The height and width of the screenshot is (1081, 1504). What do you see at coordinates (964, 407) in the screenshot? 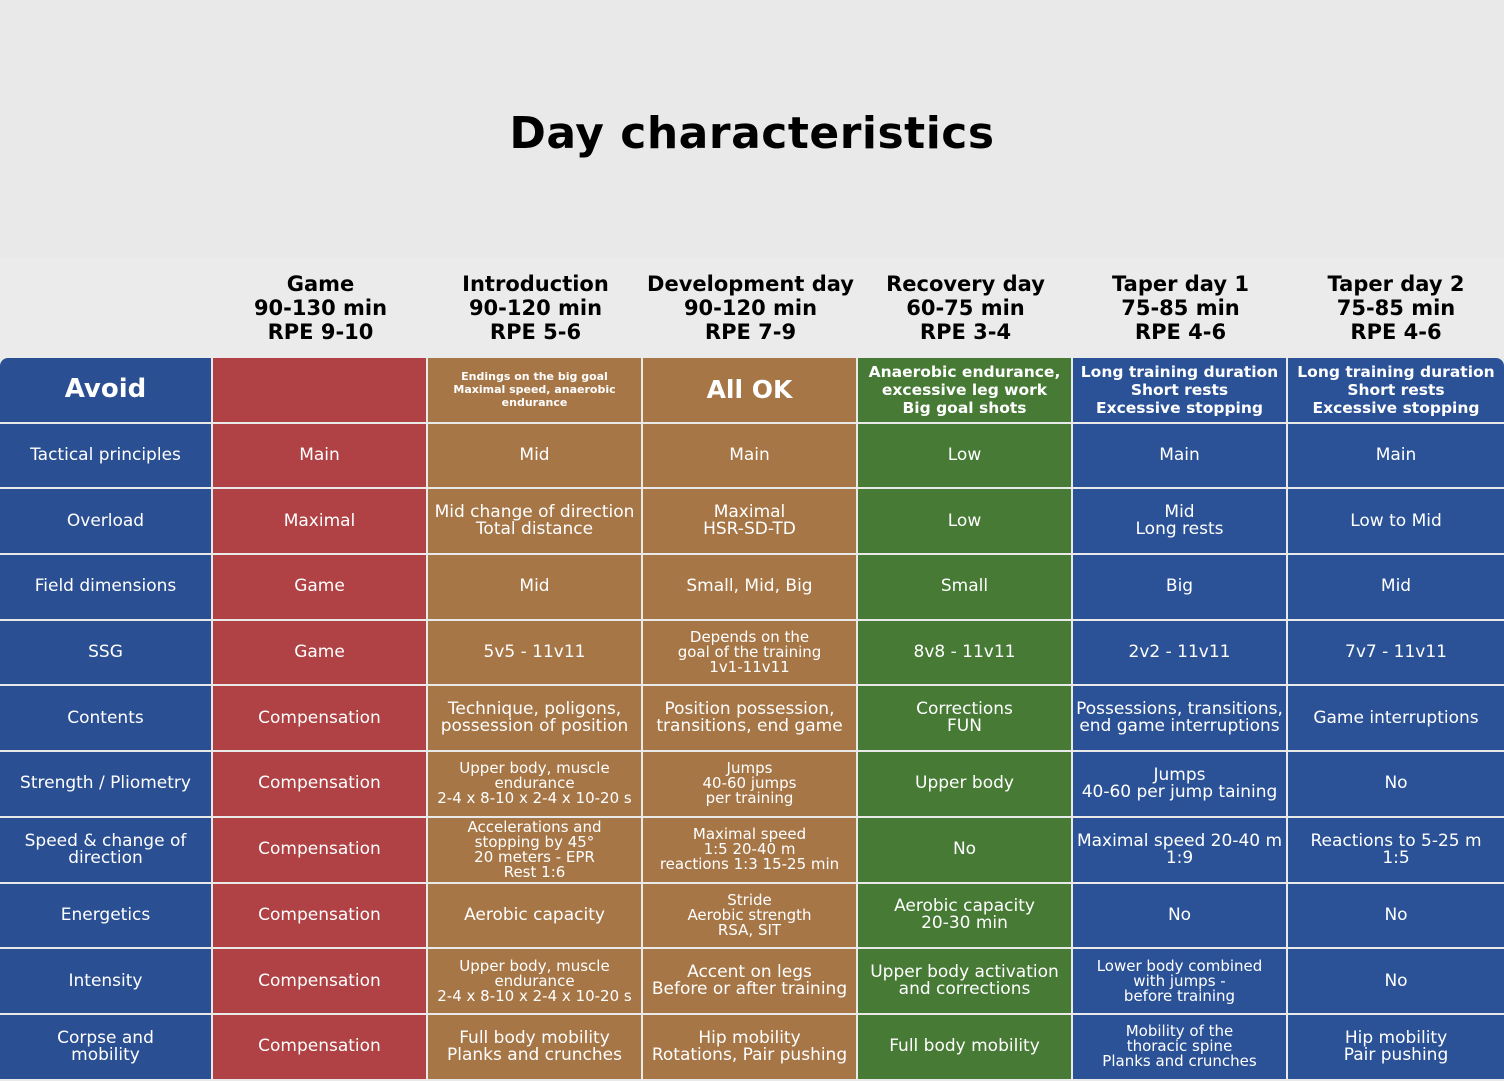
I see `cell-text-line: Big goal shots` at bounding box center [964, 407].